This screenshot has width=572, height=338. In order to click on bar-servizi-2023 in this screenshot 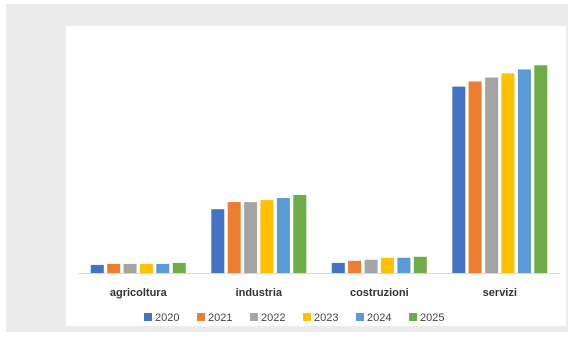, I will do `click(508, 173)`.